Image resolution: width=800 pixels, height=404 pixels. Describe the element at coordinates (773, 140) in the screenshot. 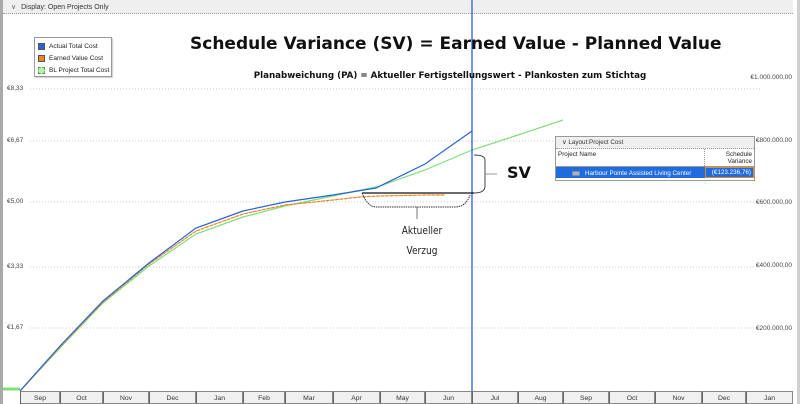

I see `y-right-tick: €800.000,00` at that location.